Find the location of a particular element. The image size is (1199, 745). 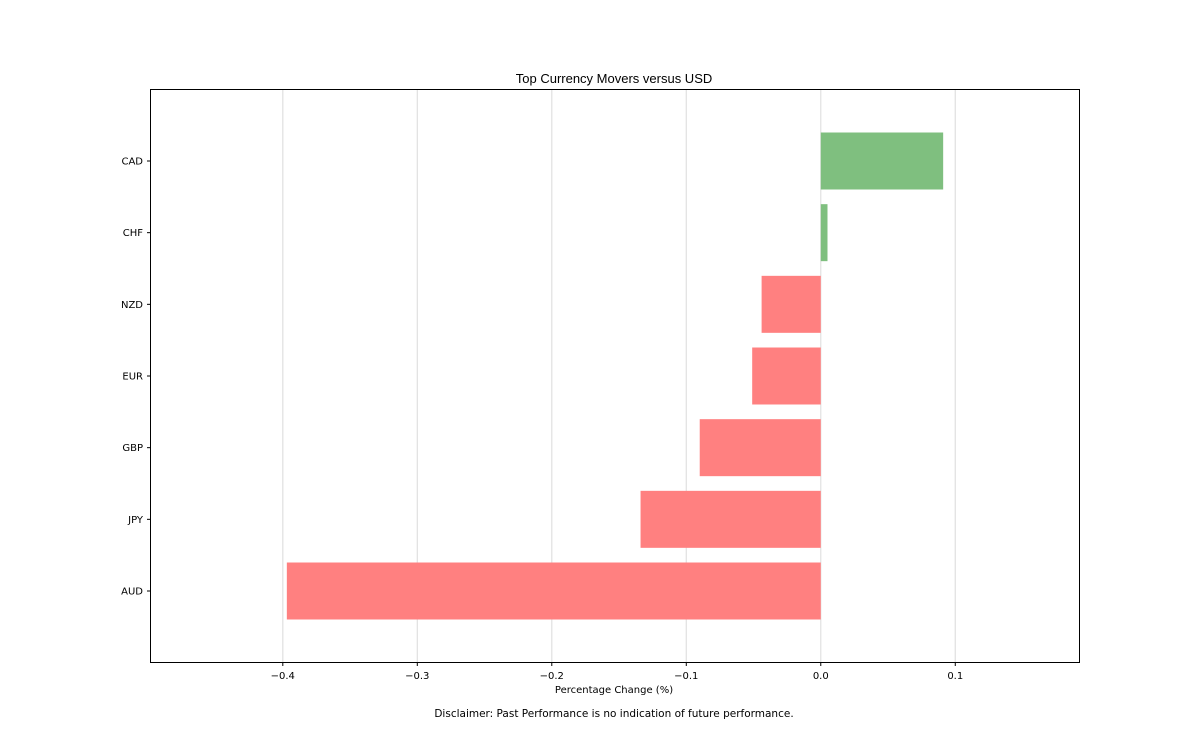

y-tick-label: AUD is located at coordinates (132, 592).